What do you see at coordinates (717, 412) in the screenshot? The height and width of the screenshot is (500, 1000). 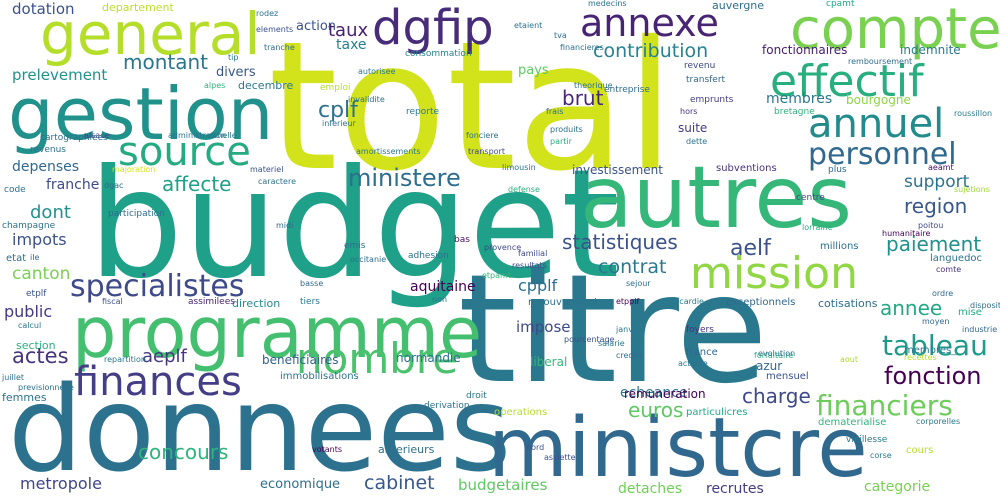 I see `word-particulicres: particulicres` at bounding box center [717, 412].